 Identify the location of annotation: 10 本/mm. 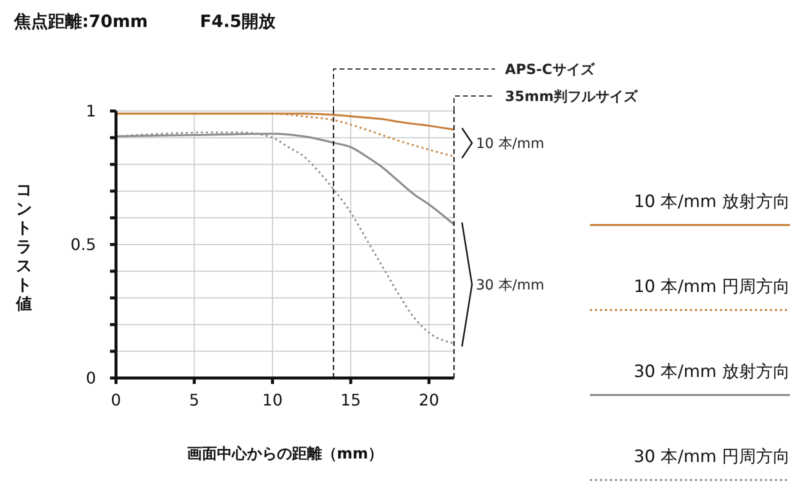
(510, 144).